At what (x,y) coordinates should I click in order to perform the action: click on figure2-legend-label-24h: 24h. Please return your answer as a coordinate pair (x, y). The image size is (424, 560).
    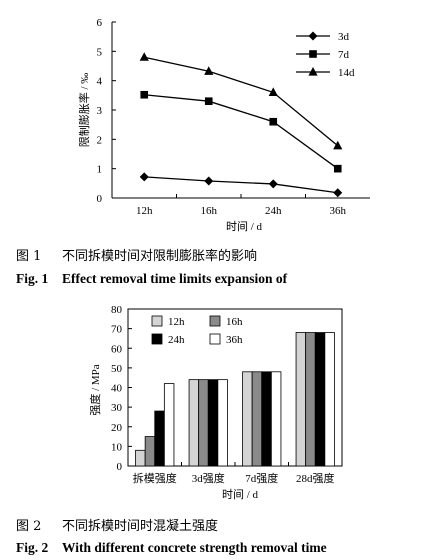
    Looking at the image, I should click on (176, 340).